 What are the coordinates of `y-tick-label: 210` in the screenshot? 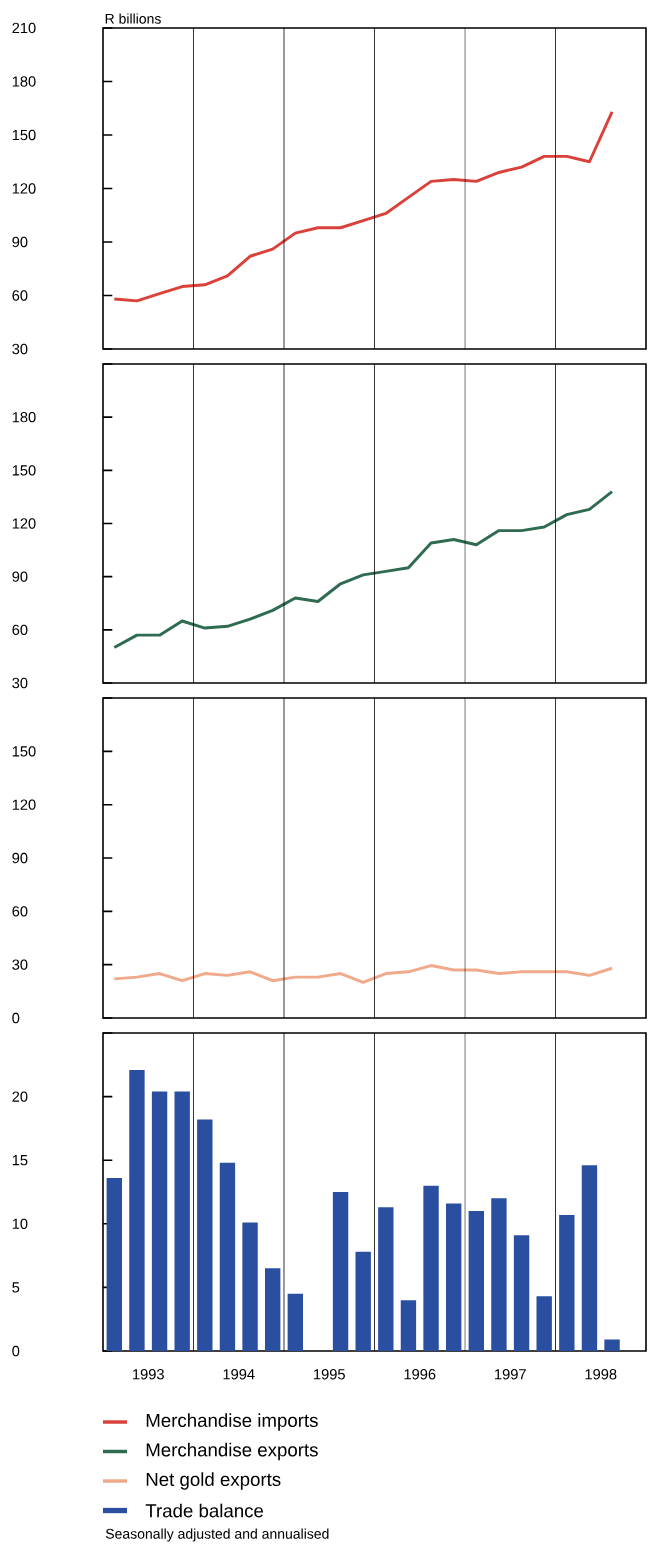 It's located at (24, 28).